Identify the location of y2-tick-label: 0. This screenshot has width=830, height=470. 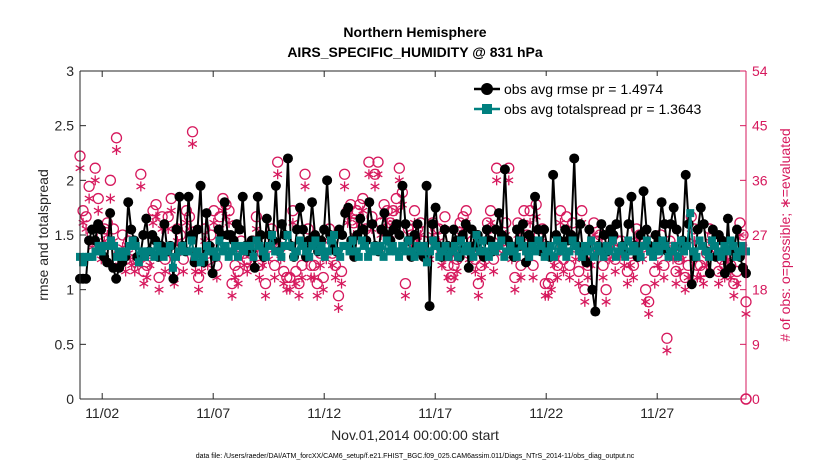
(756, 399).